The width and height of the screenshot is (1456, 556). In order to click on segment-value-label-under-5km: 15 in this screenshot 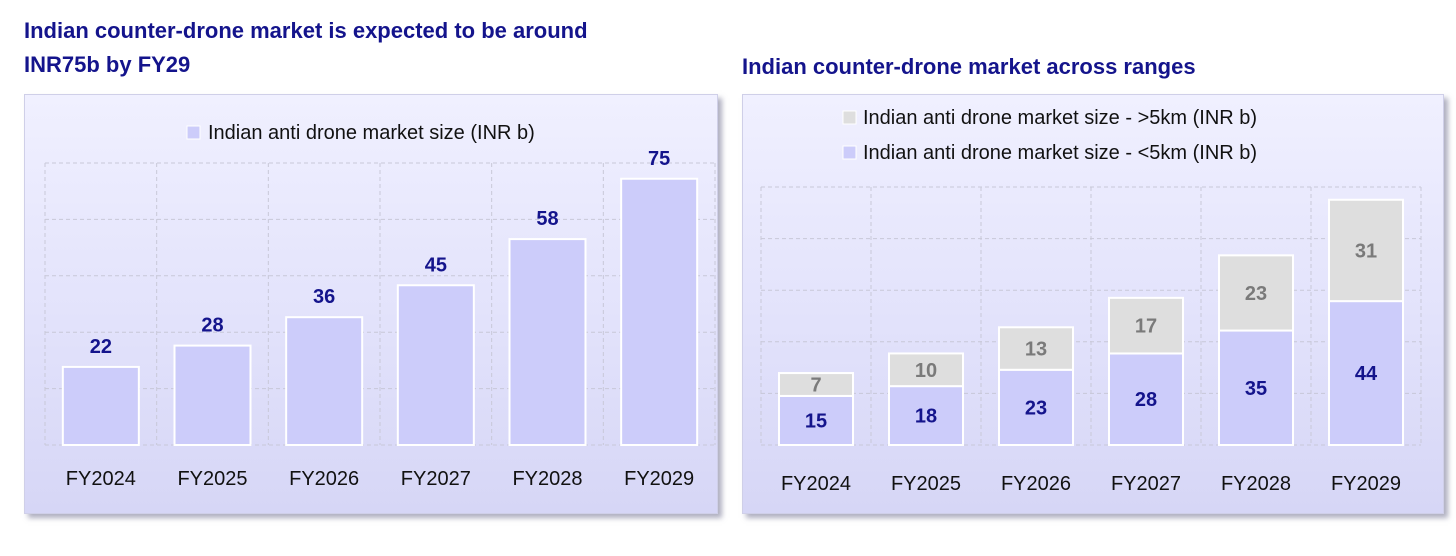, I will do `click(816, 421)`.